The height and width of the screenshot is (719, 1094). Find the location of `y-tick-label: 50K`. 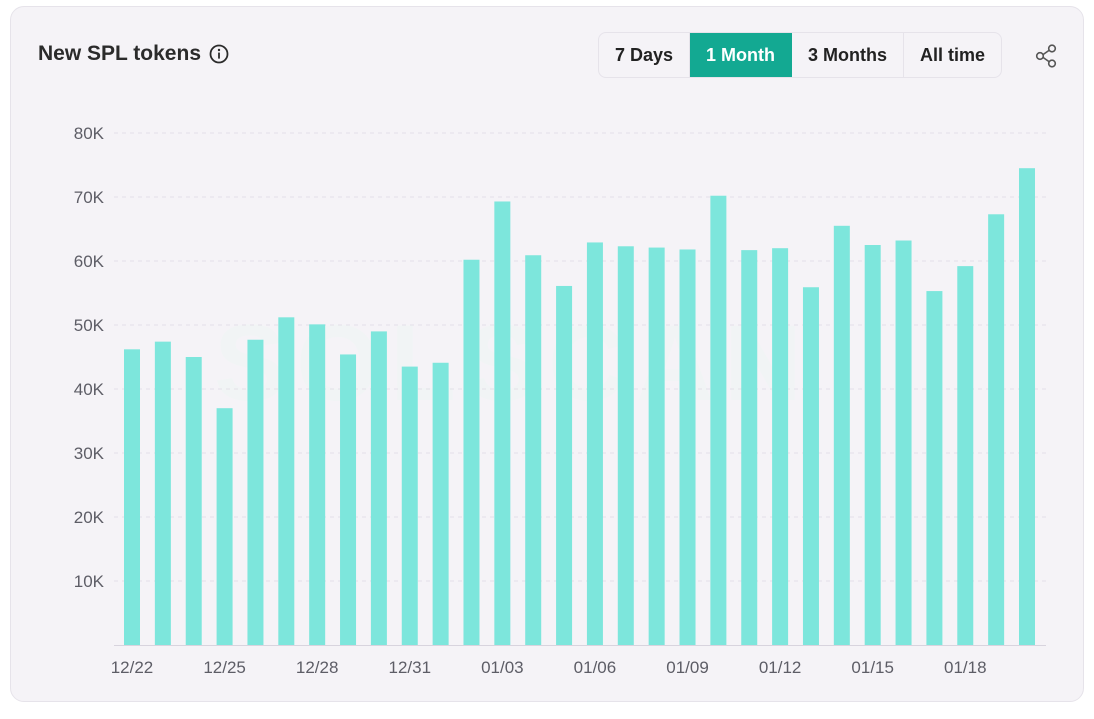

y-tick-label: 50K is located at coordinates (89, 325).